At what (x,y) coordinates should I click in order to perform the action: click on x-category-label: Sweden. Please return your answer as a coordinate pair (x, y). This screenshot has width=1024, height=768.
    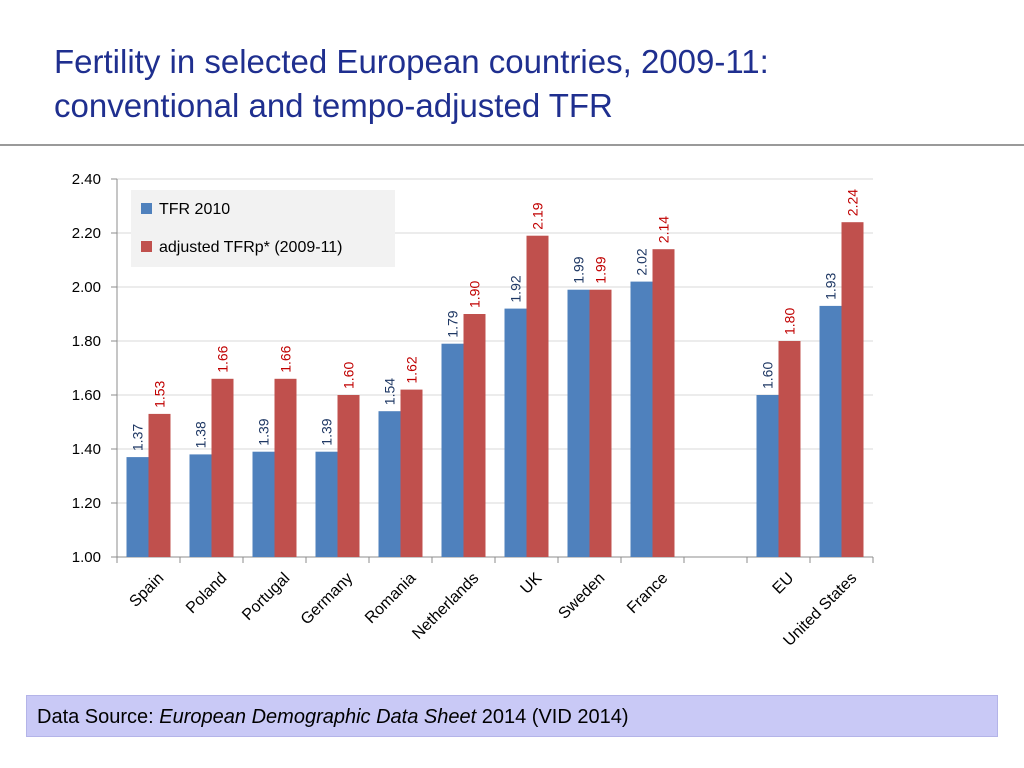
    Looking at the image, I should click on (581, 596).